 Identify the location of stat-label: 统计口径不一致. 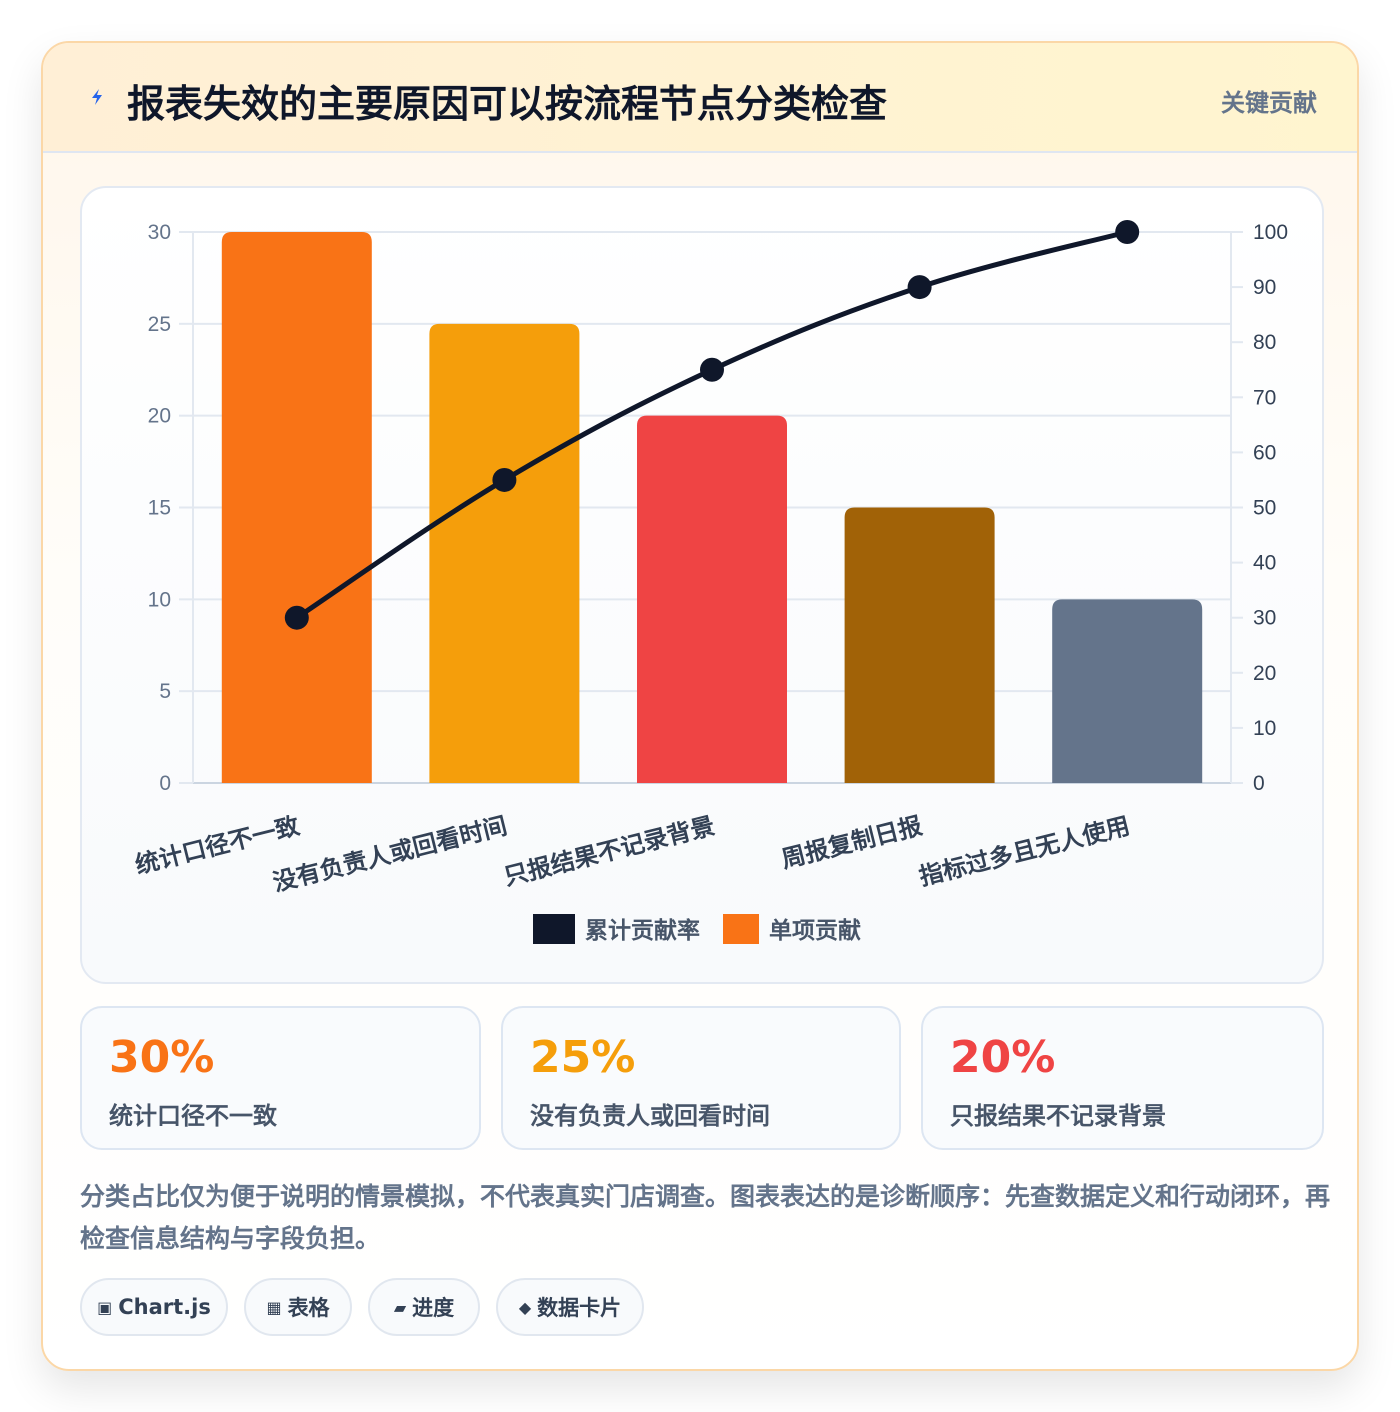
(193, 1116).